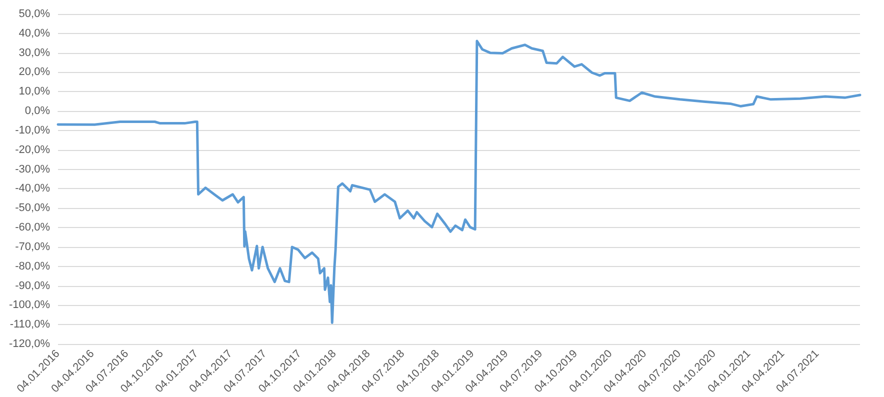 This screenshot has height=397, width=884. What do you see at coordinates (29, 344) in the screenshot?
I see `y-tick-label: -120,0%` at bounding box center [29, 344].